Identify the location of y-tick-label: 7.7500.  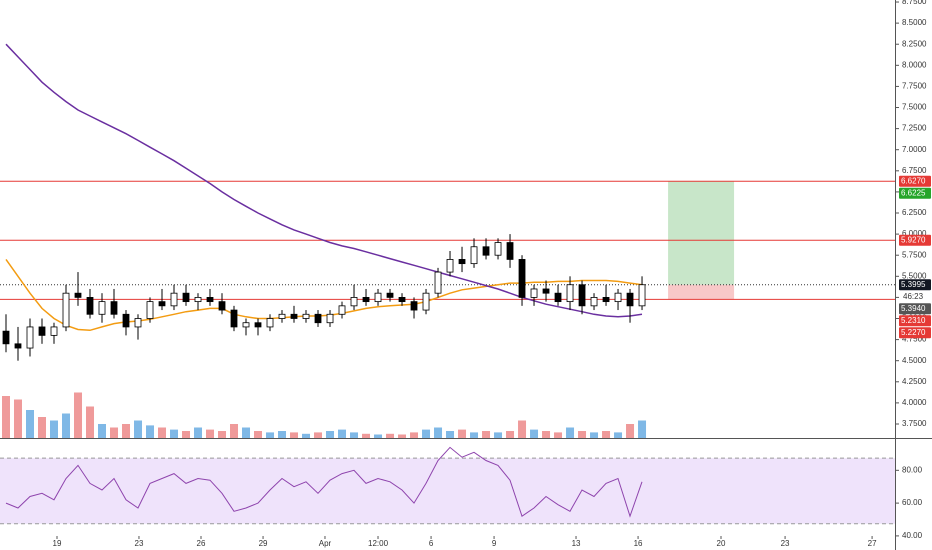
(914, 86).